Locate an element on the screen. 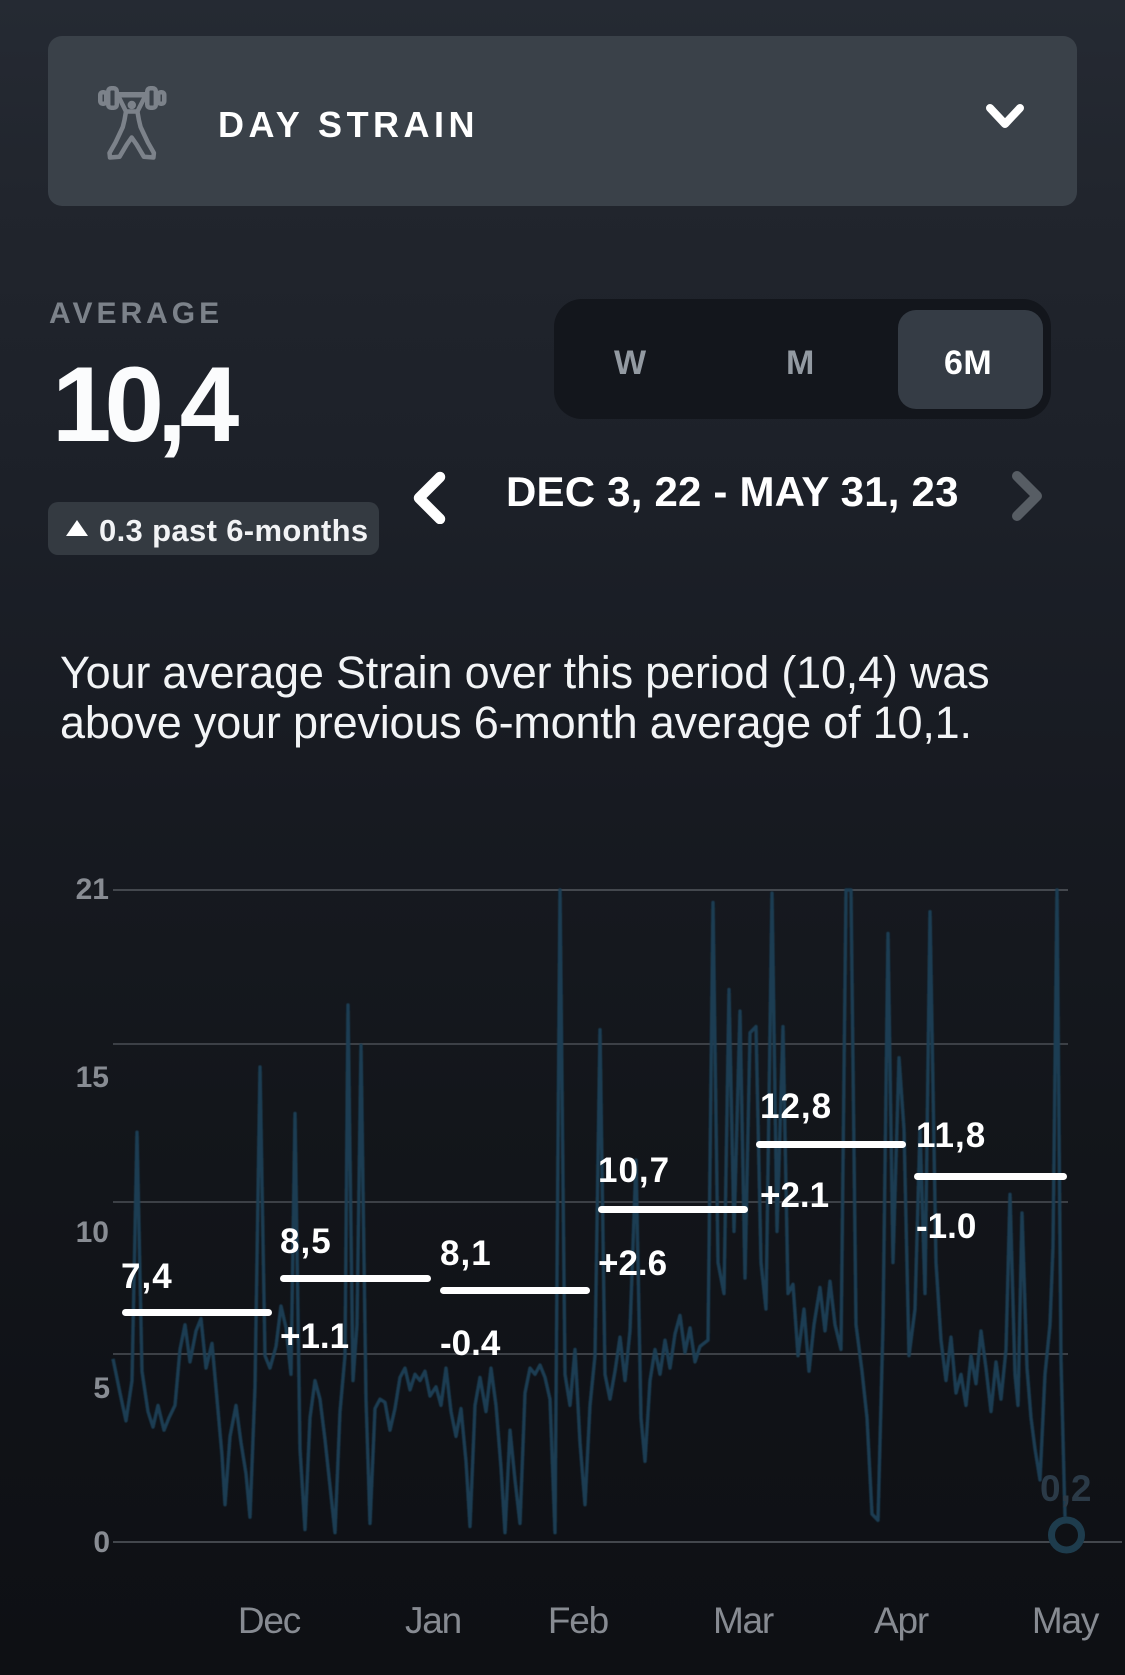 This screenshot has height=1675, width=1125. svg-text: +2.6 is located at coordinates (632, 1263).